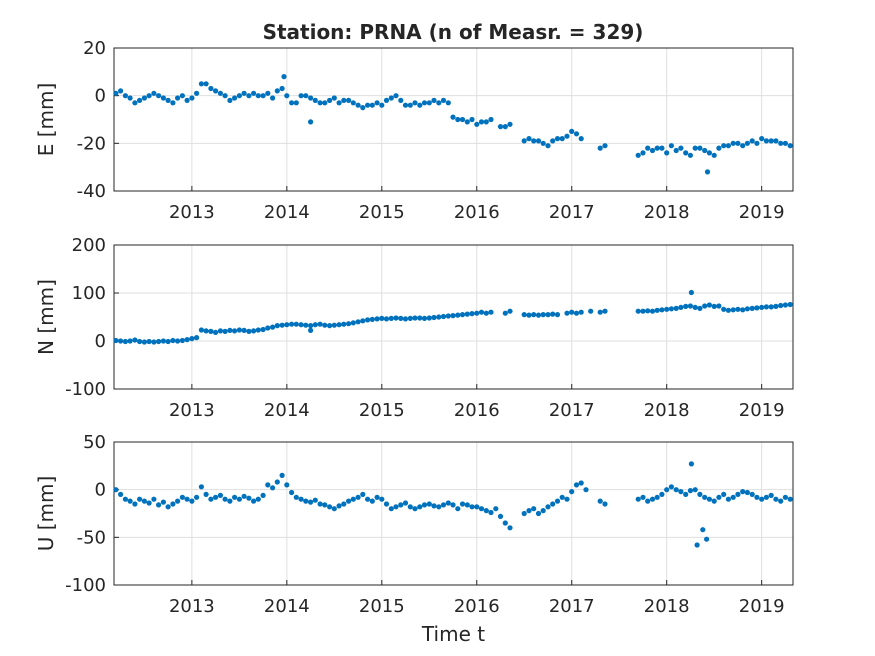 The height and width of the screenshot is (656, 875). What do you see at coordinates (91, 537) in the screenshot?
I see `y-tick-label: -50` at bounding box center [91, 537].